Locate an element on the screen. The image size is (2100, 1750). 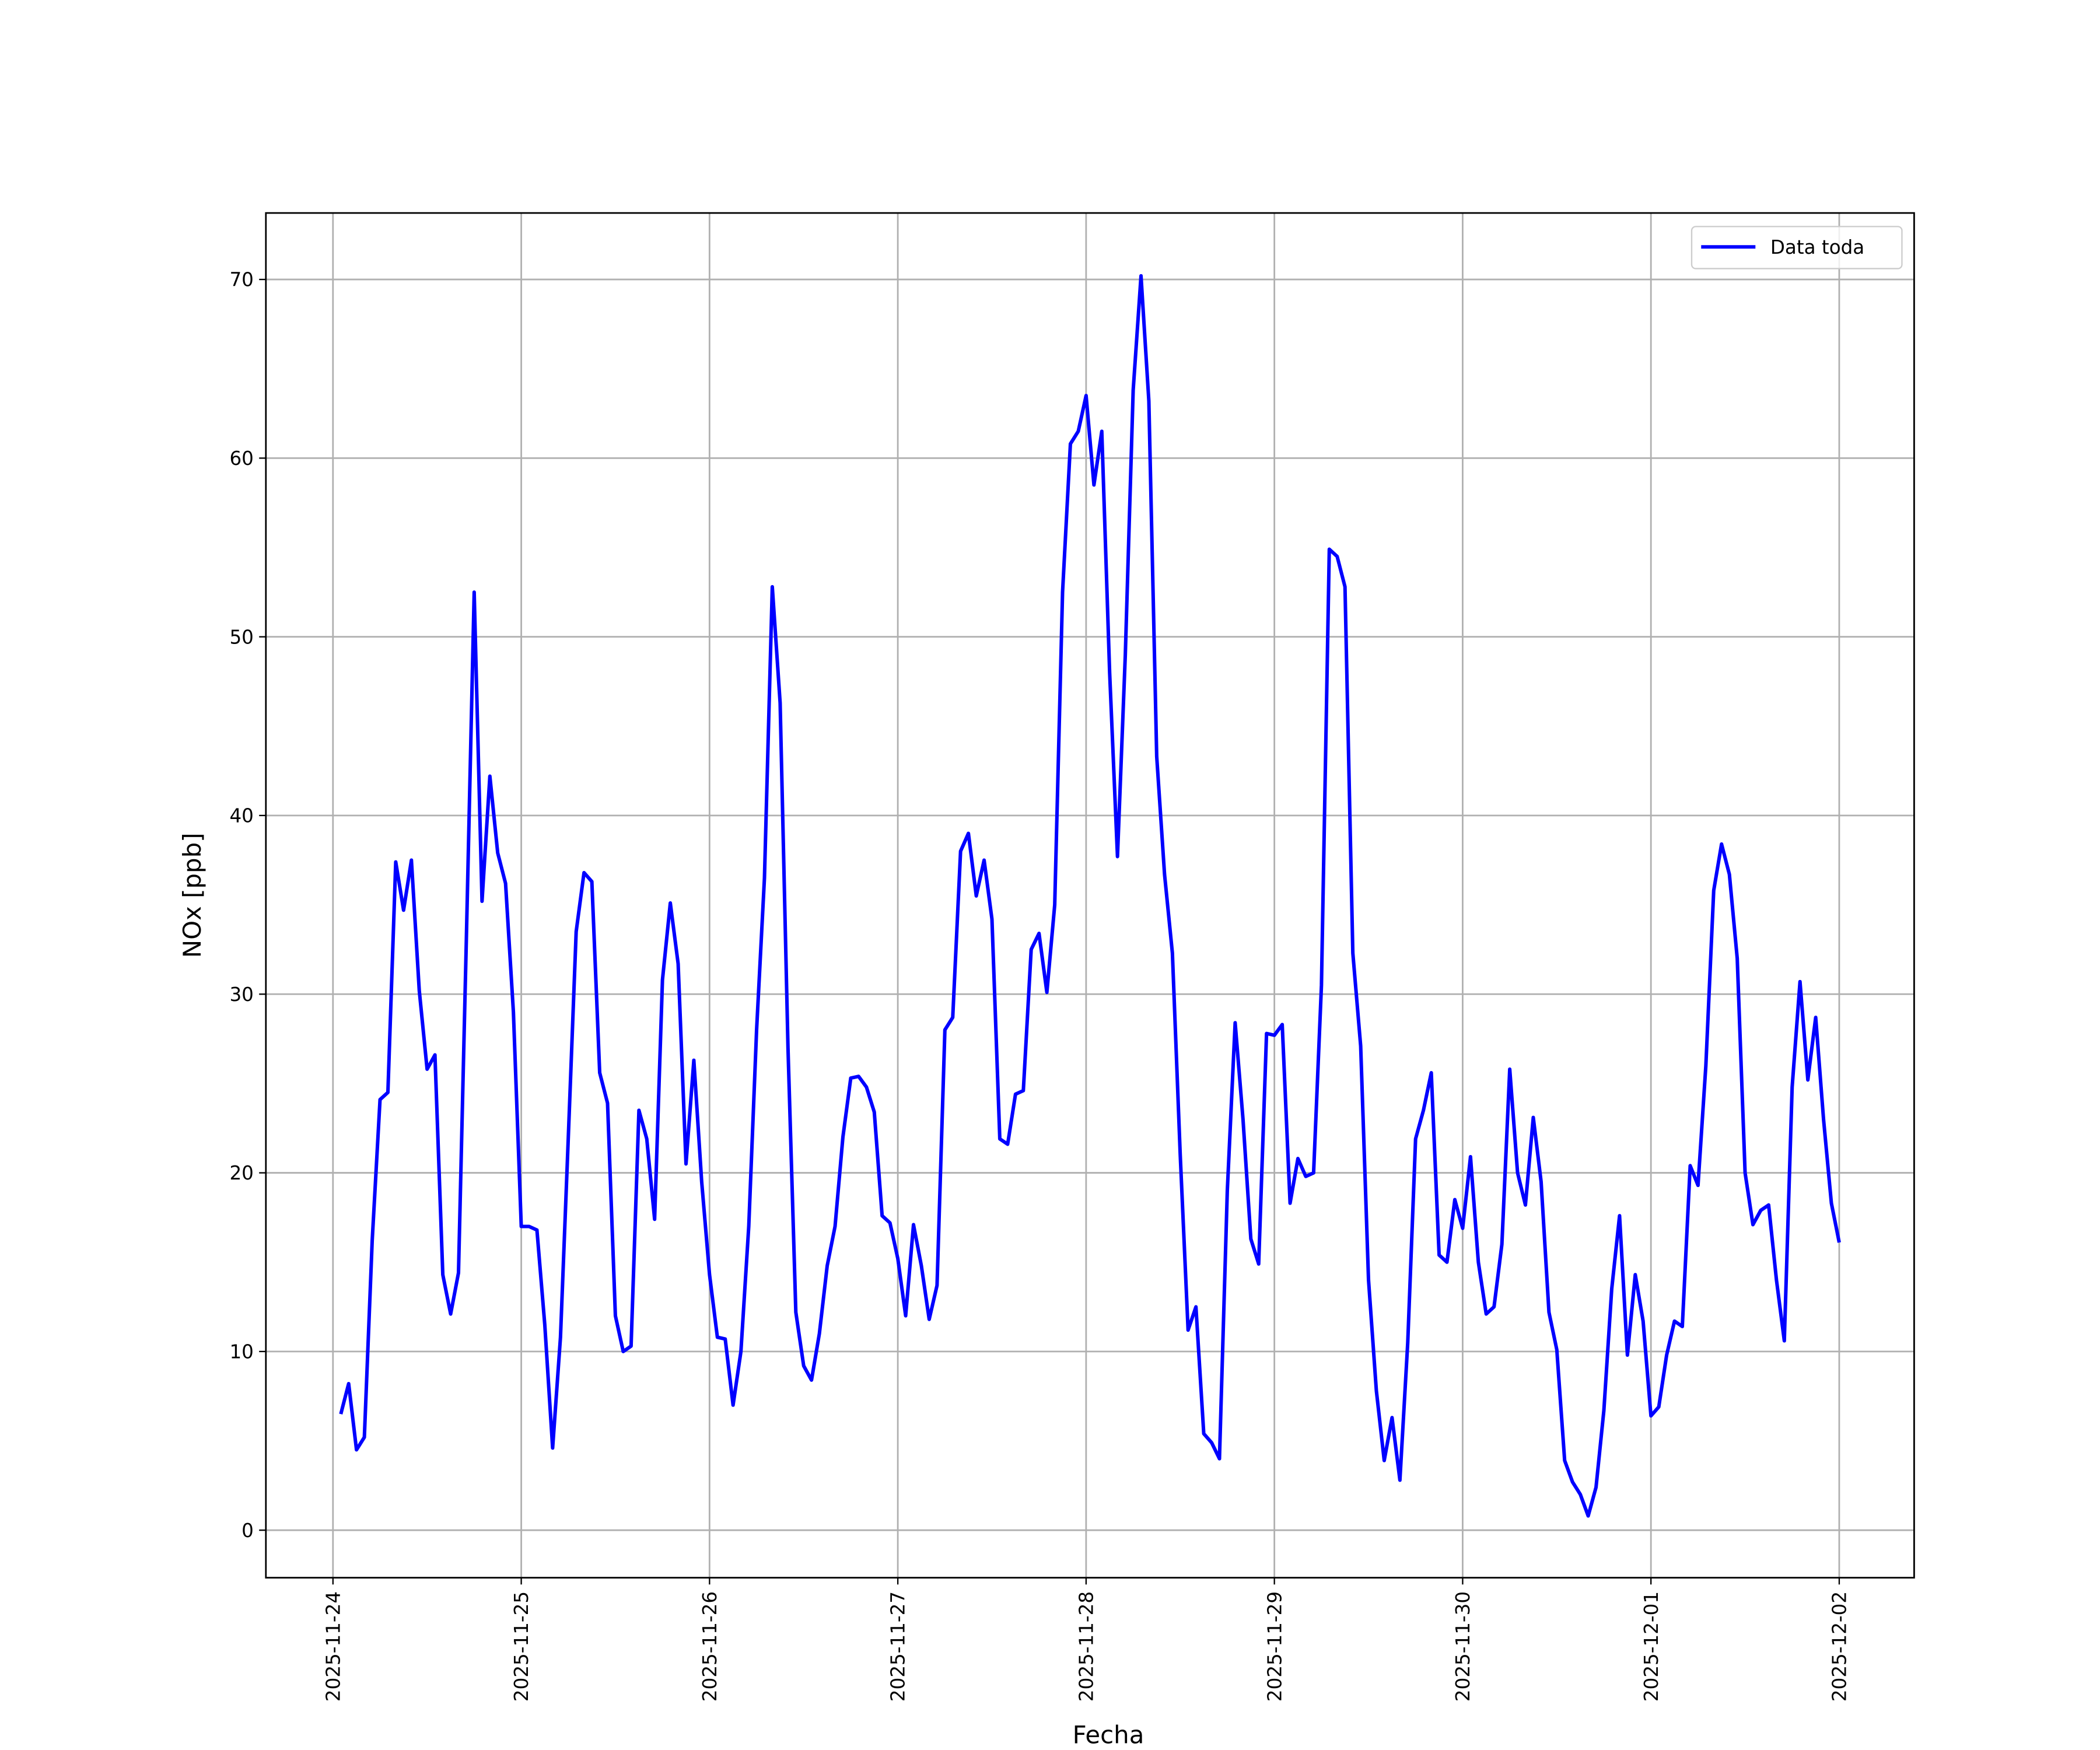
legend-label: Data toda is located at coordinates (1817, 247).